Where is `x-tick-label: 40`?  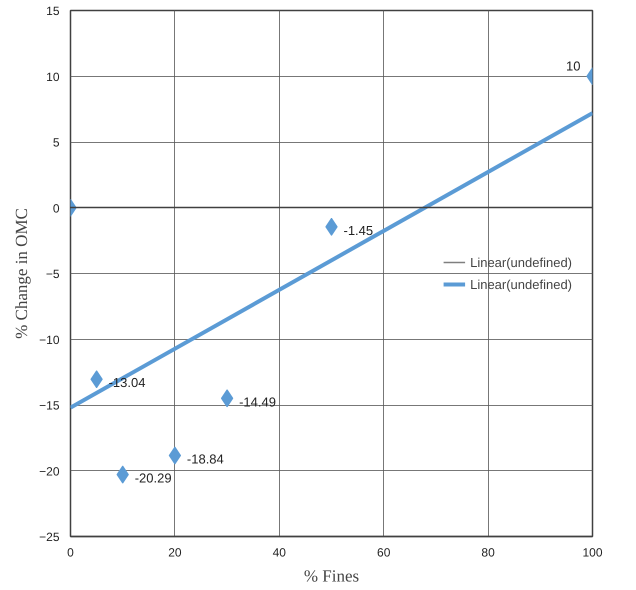
x-tick-label: 40 is located at coordinates (279, 553).